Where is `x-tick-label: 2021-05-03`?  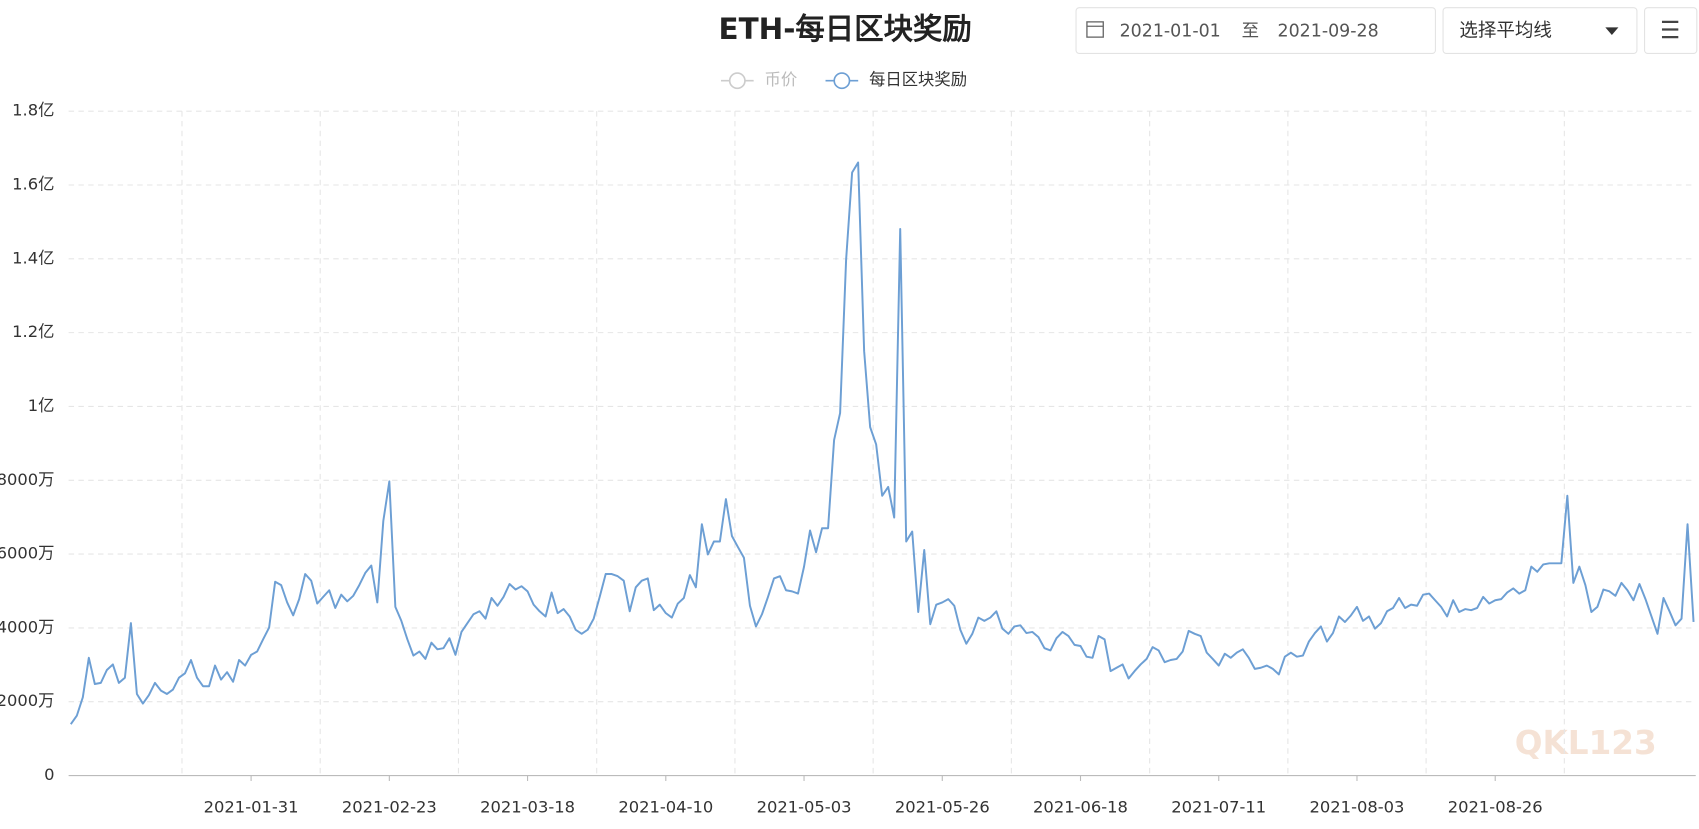 x-tick-label: 2021-05-03 is located at coordinates (804, 807).